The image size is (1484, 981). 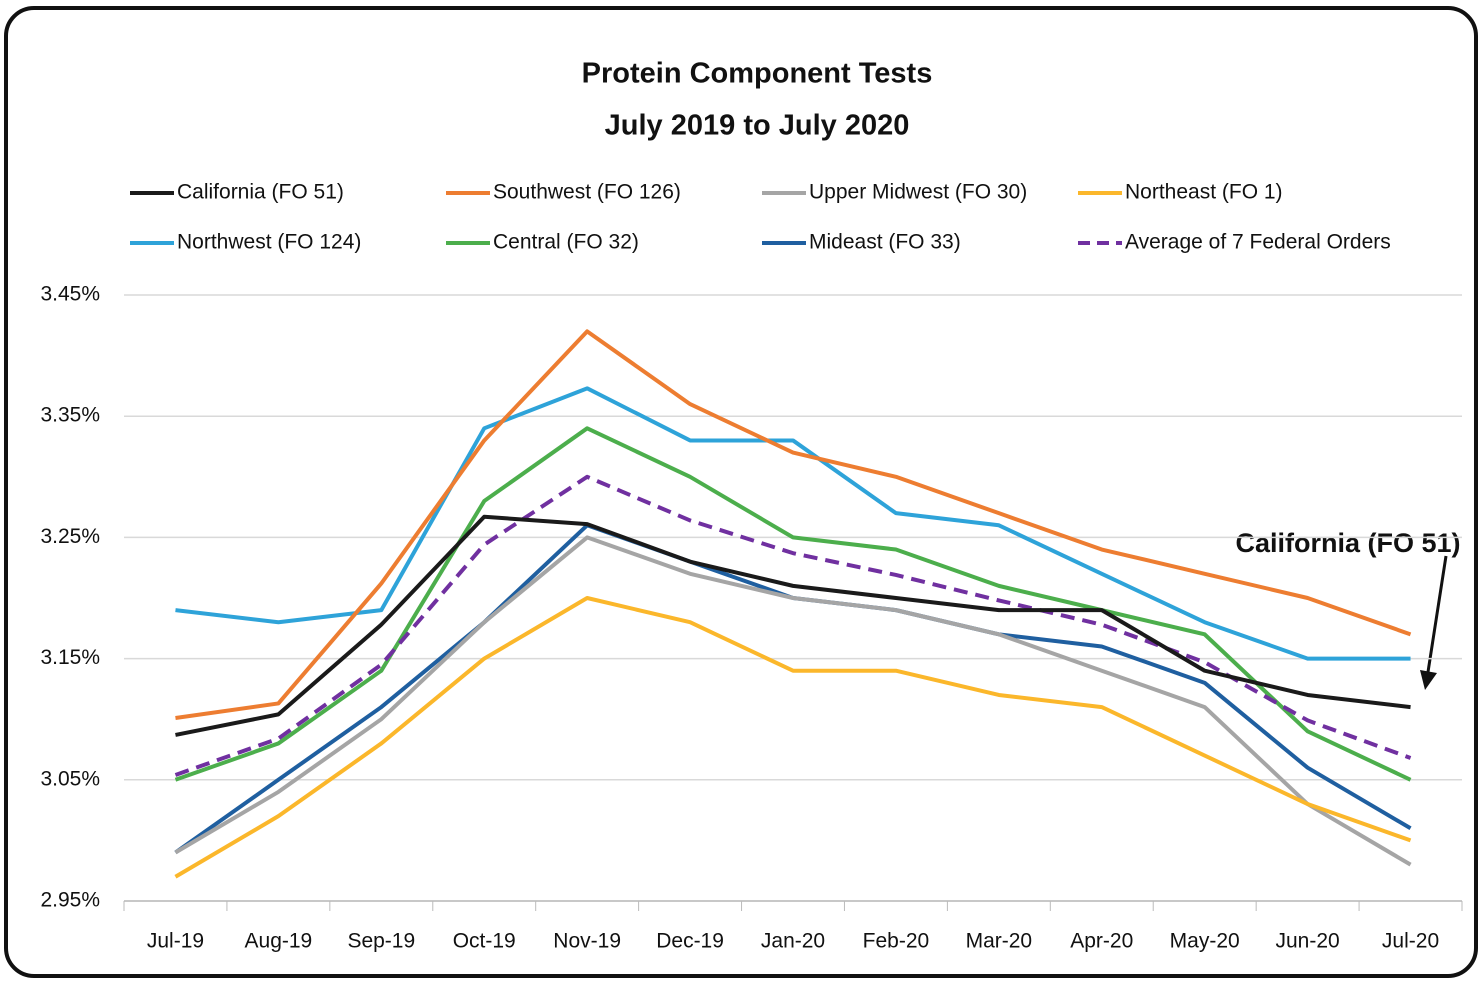 I want to click on x-tick-label: Jul-19, so click(x=175, y=941).